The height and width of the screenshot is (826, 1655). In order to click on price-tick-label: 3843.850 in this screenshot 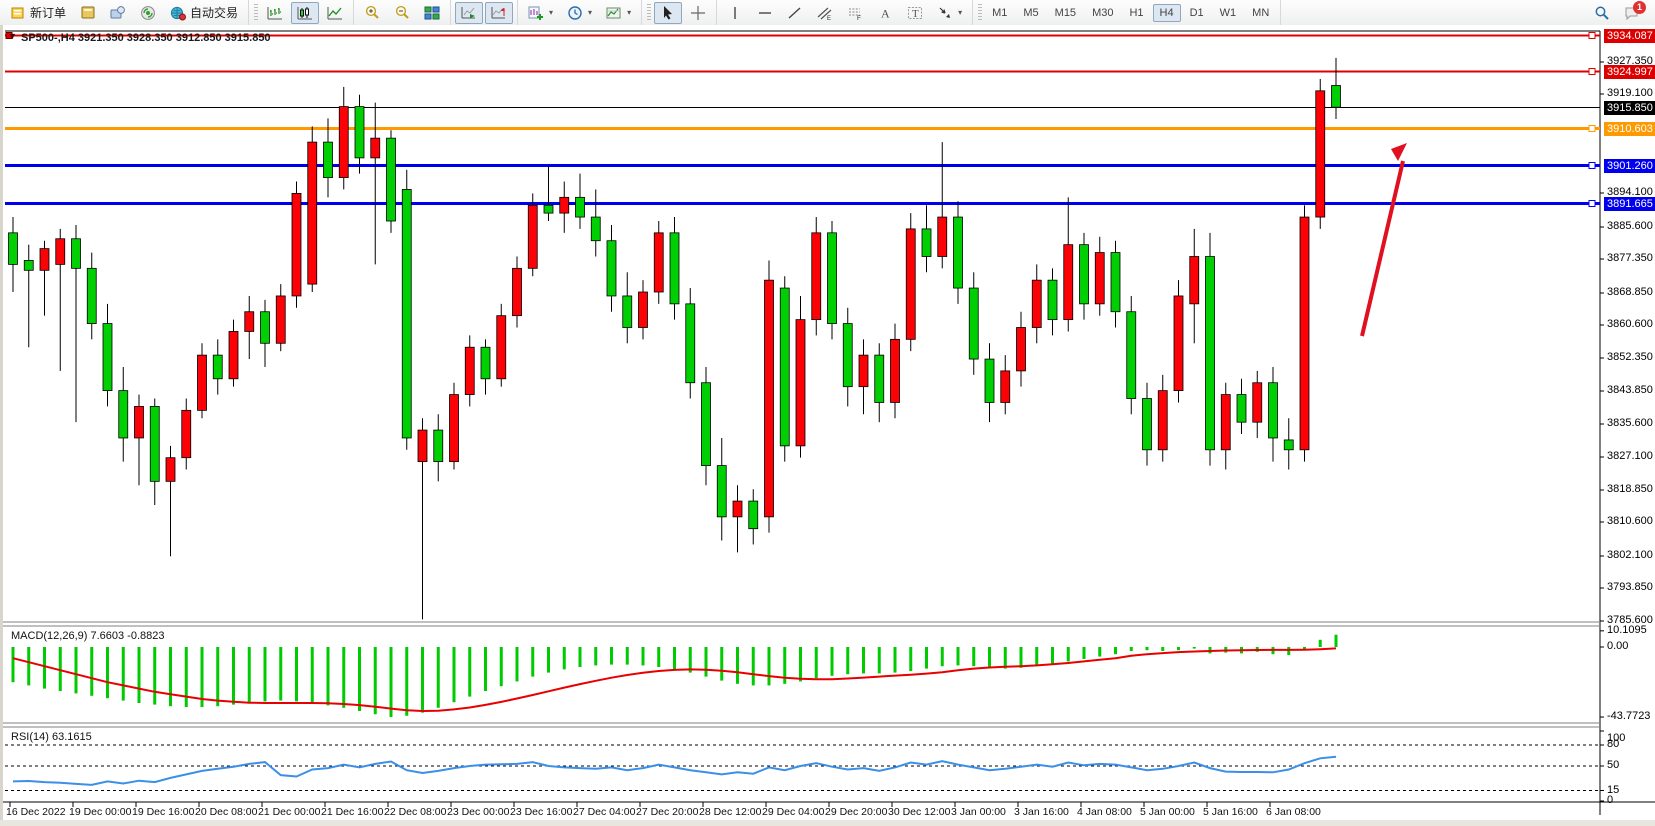, I will do `click(1630, 390)`.